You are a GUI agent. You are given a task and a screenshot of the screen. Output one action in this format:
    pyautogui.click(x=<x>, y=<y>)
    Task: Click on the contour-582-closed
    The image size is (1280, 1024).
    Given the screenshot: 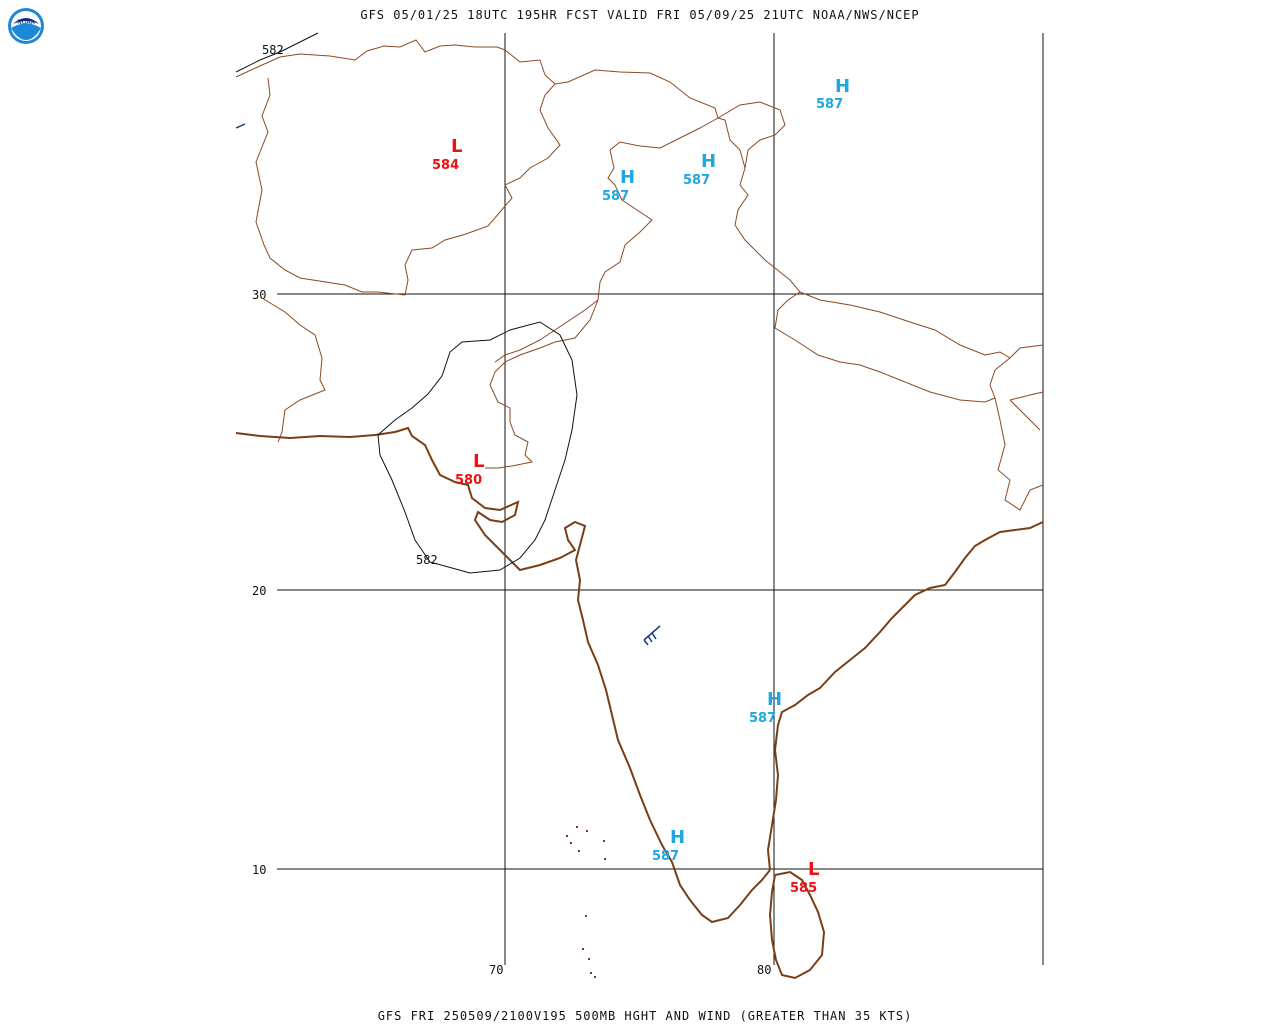 What is the action you would take?
    pyautogui.click(x=477, y=447)
    